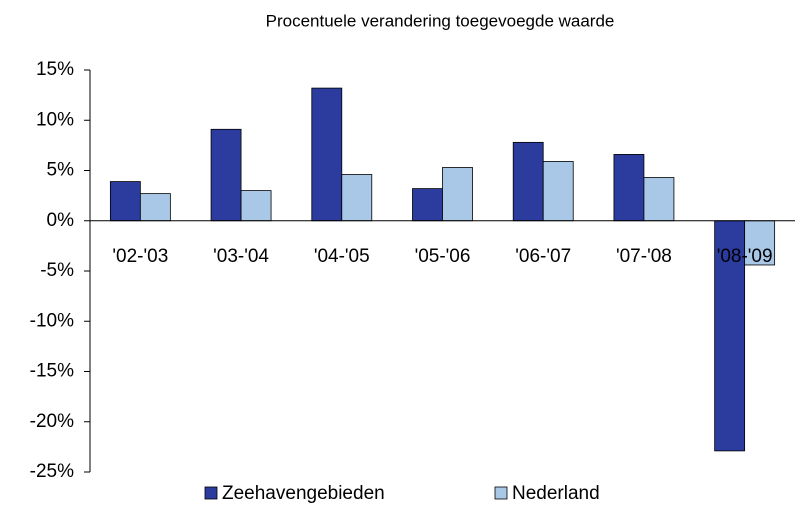  I want to click on y-tick-label: 15%, so click(55, 69).